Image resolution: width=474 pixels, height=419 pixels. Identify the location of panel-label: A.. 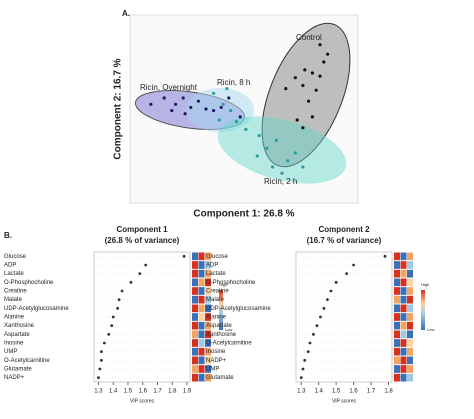
(126, 13).